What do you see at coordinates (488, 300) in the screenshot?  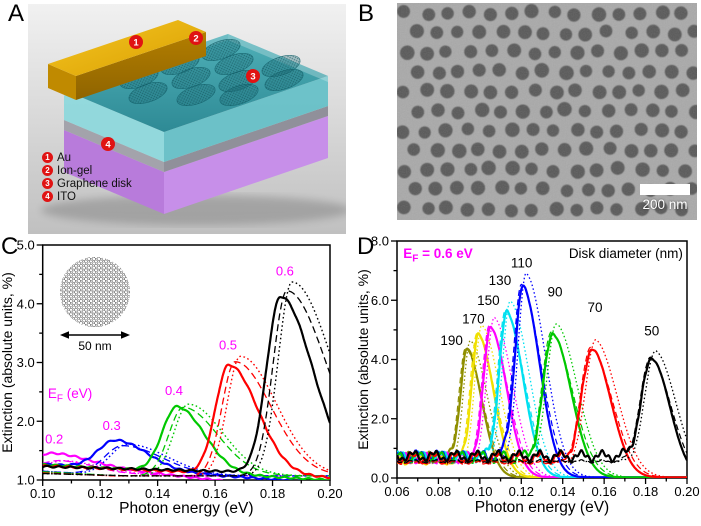 I see `svg-text: 150` at bounding box center [488, 300].